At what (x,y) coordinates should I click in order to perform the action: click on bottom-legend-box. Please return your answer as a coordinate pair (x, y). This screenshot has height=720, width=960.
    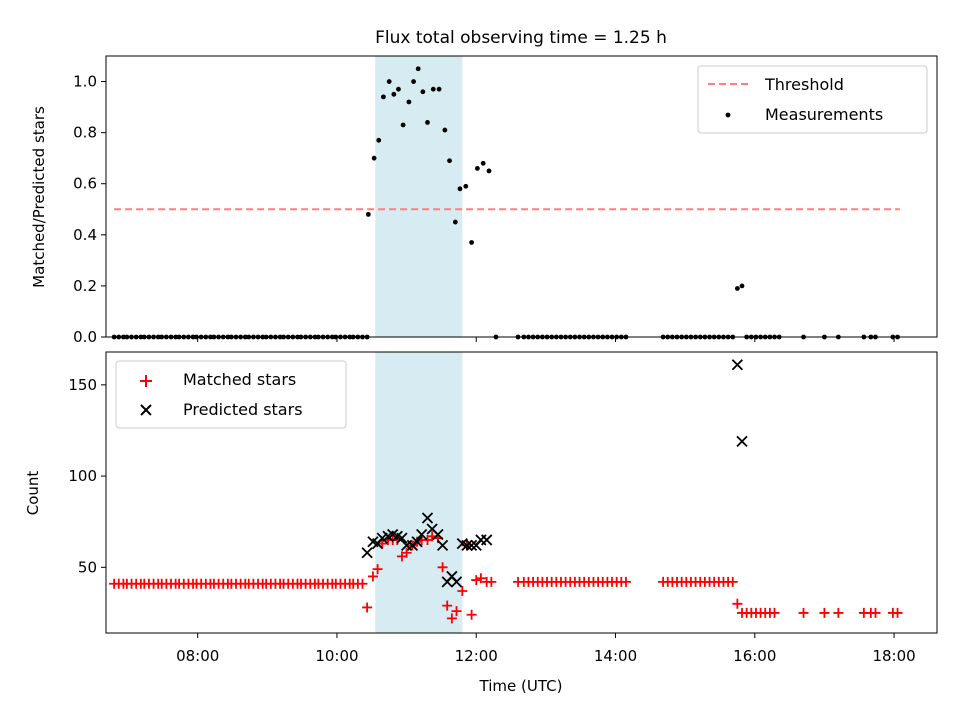
    Looking at the image, I should click on (231, 394).